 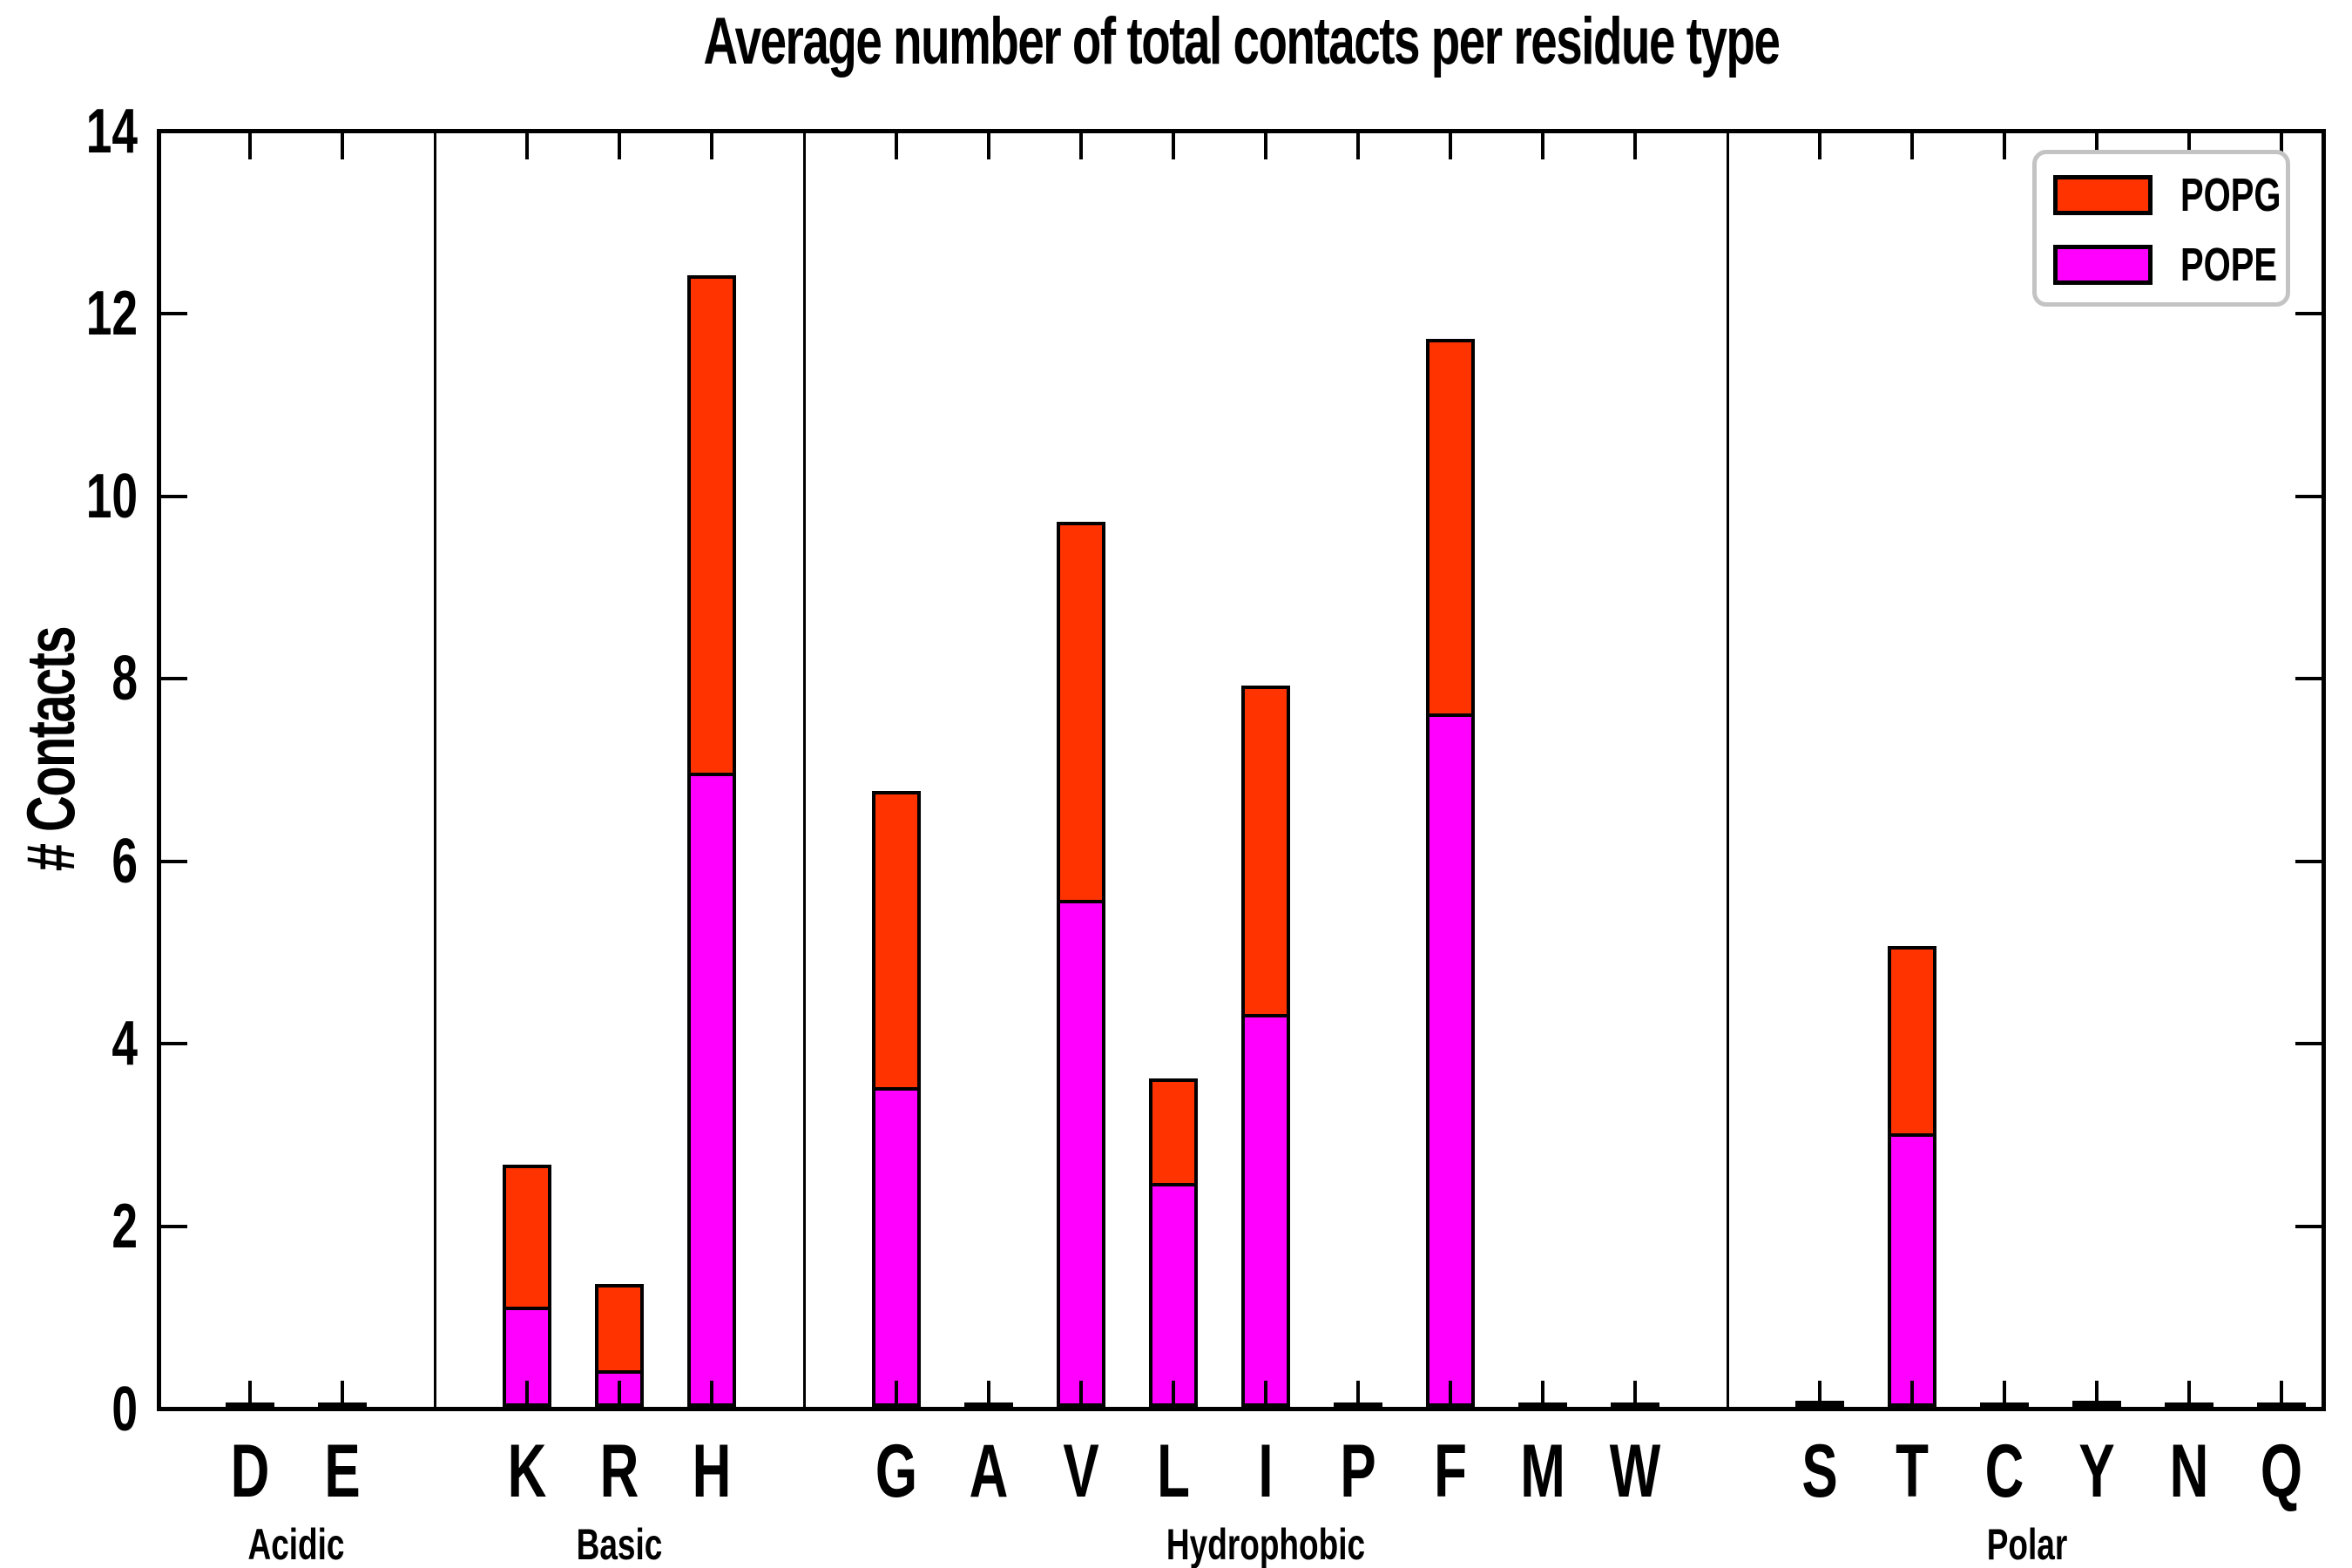 I want to click on x-tick-label-T: T, so click(x=1912, y=1471).